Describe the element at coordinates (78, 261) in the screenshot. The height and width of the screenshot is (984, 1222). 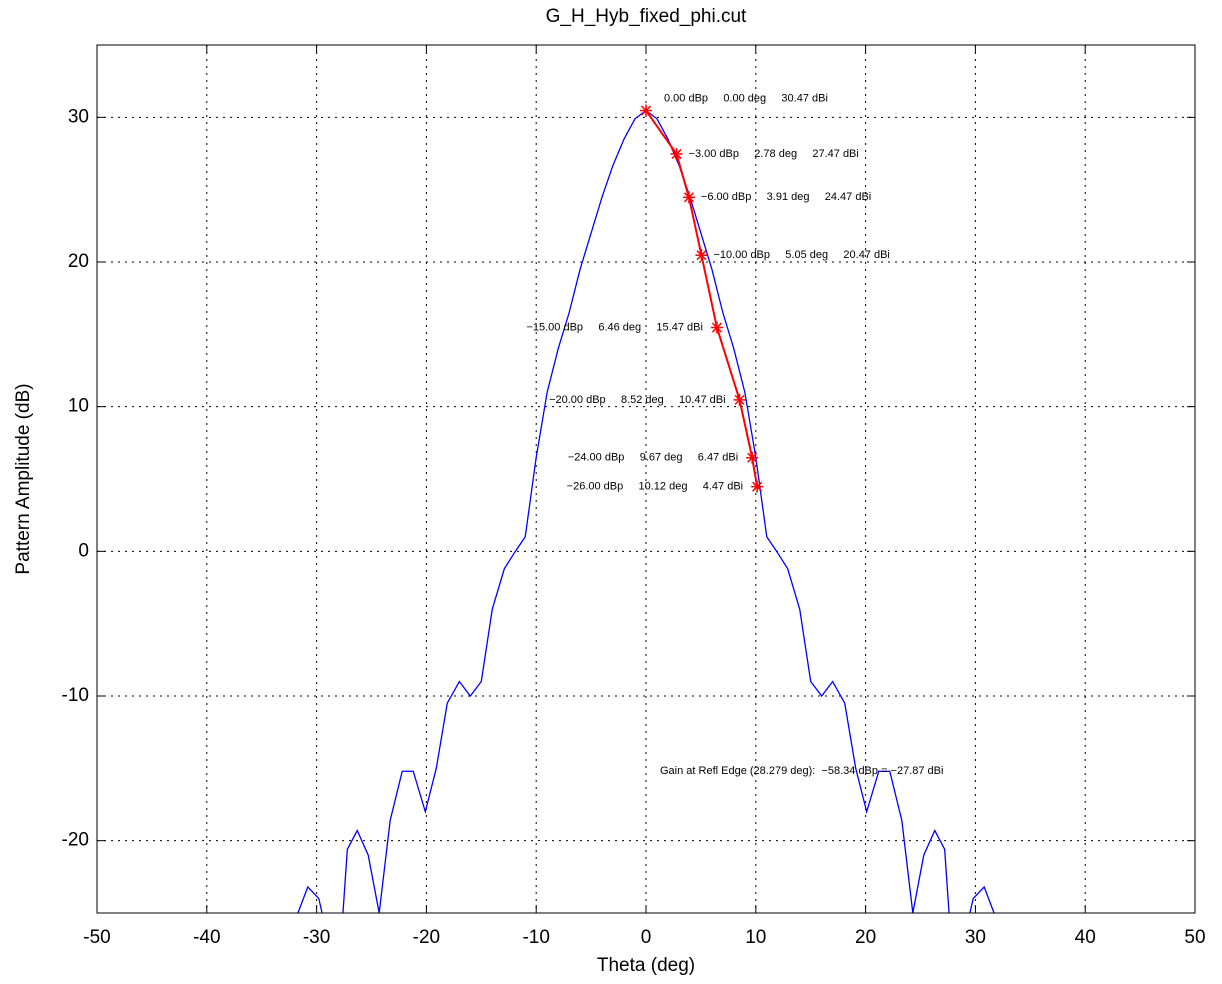
I see `y-tick-label: 20` at that location.